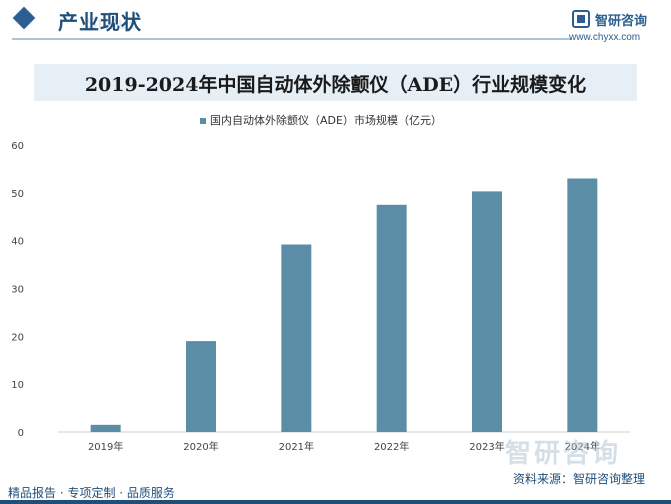 The height and width of the screenshot is (504, 671). Describe the element at coordinates (17, 242) in the screenshot. I see `y-tick-label: 40` at that location.